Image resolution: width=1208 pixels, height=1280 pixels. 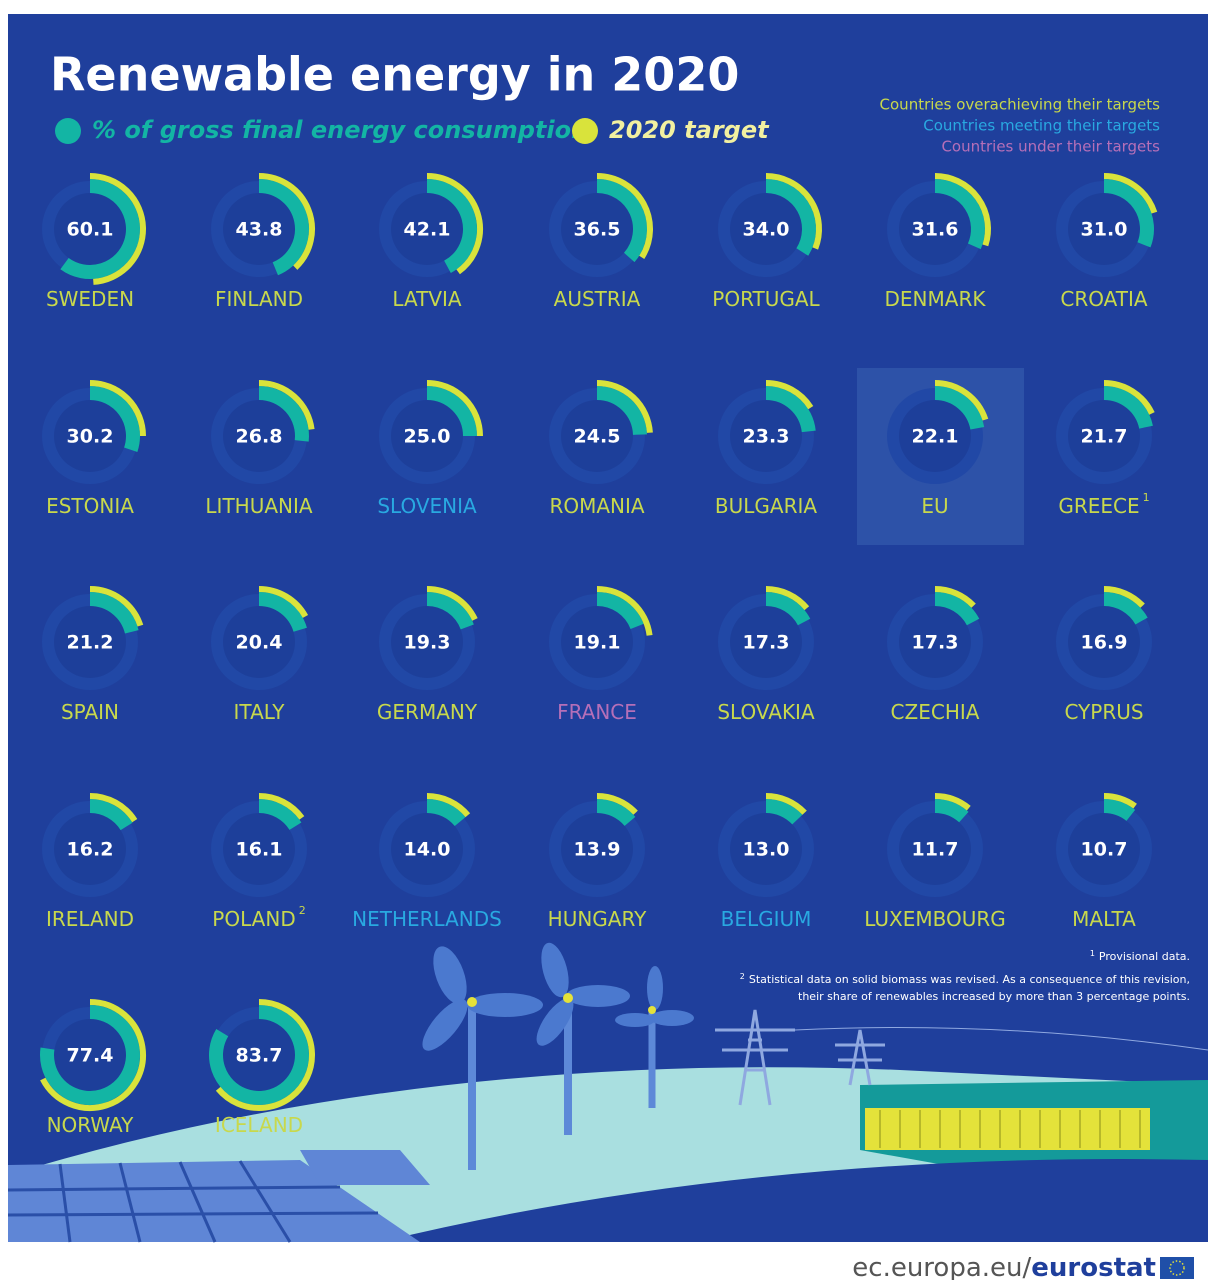 What do you see at coordinates (1144, 956) in the screenshot?
I see `footnote-text: Provisional data.` at bounding box center [1144, 956].